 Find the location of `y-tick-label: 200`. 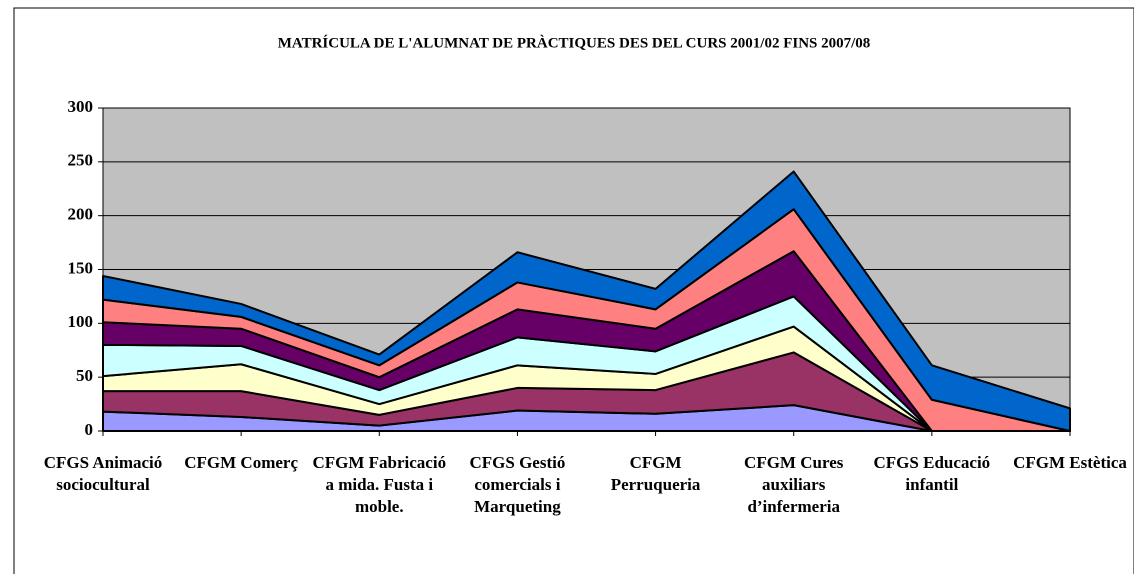

y-tick-label: 200 is located at coordinates (81, 214).